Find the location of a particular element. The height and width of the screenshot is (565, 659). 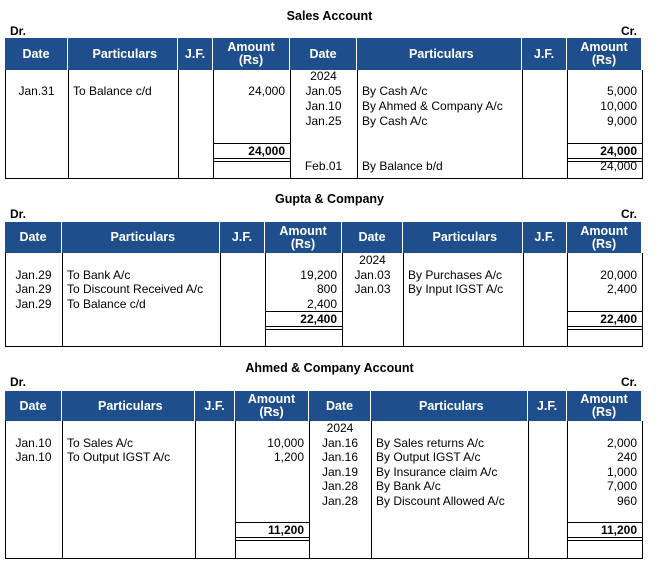

entry-amount: 19,200 is located at coordinates (318, 274).